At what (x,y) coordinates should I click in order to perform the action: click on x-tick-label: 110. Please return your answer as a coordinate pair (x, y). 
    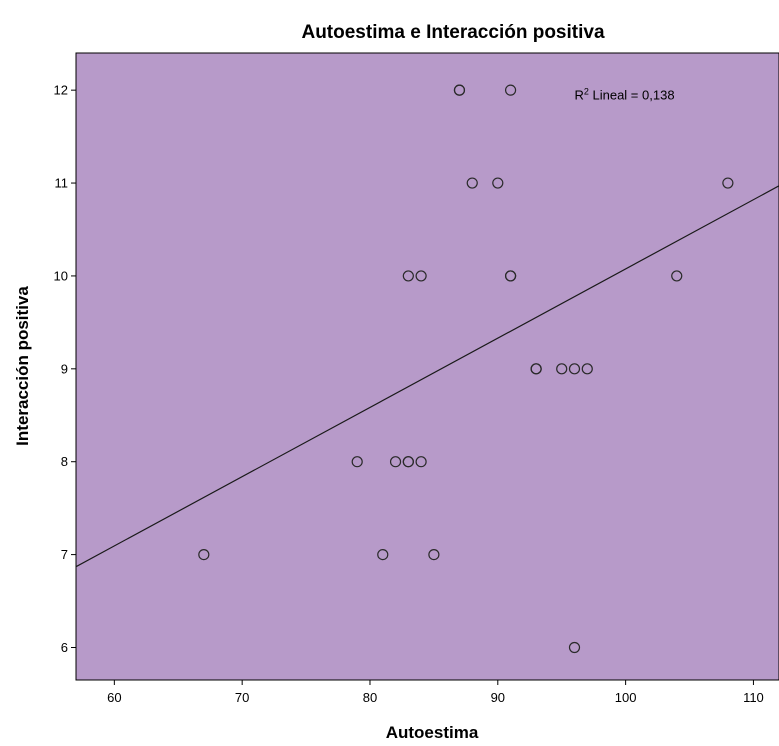
    Looking at the image, I should click on (753, 697).